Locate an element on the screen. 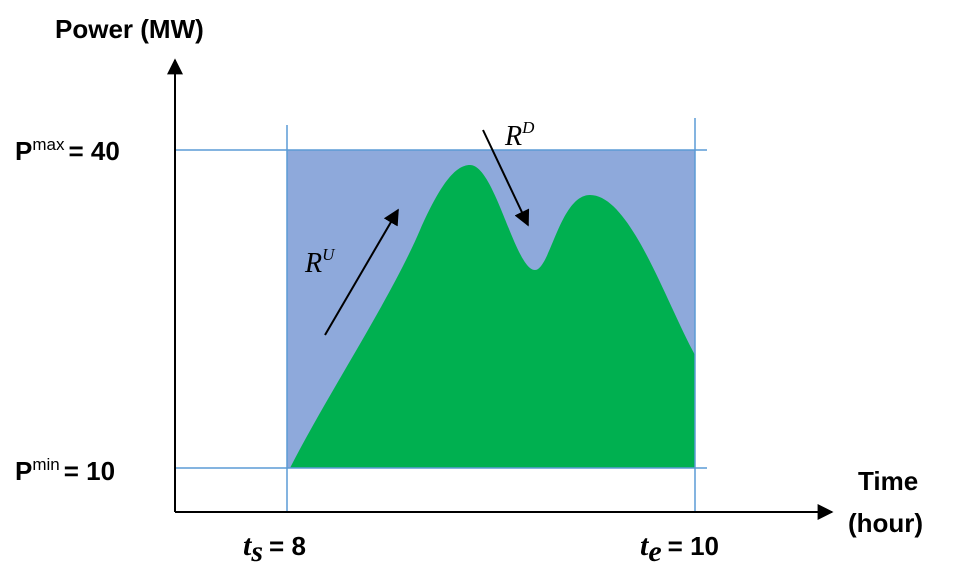 The height and width of the screenshot is (565, 953). superscript: D is located at coordinates (528, 127).